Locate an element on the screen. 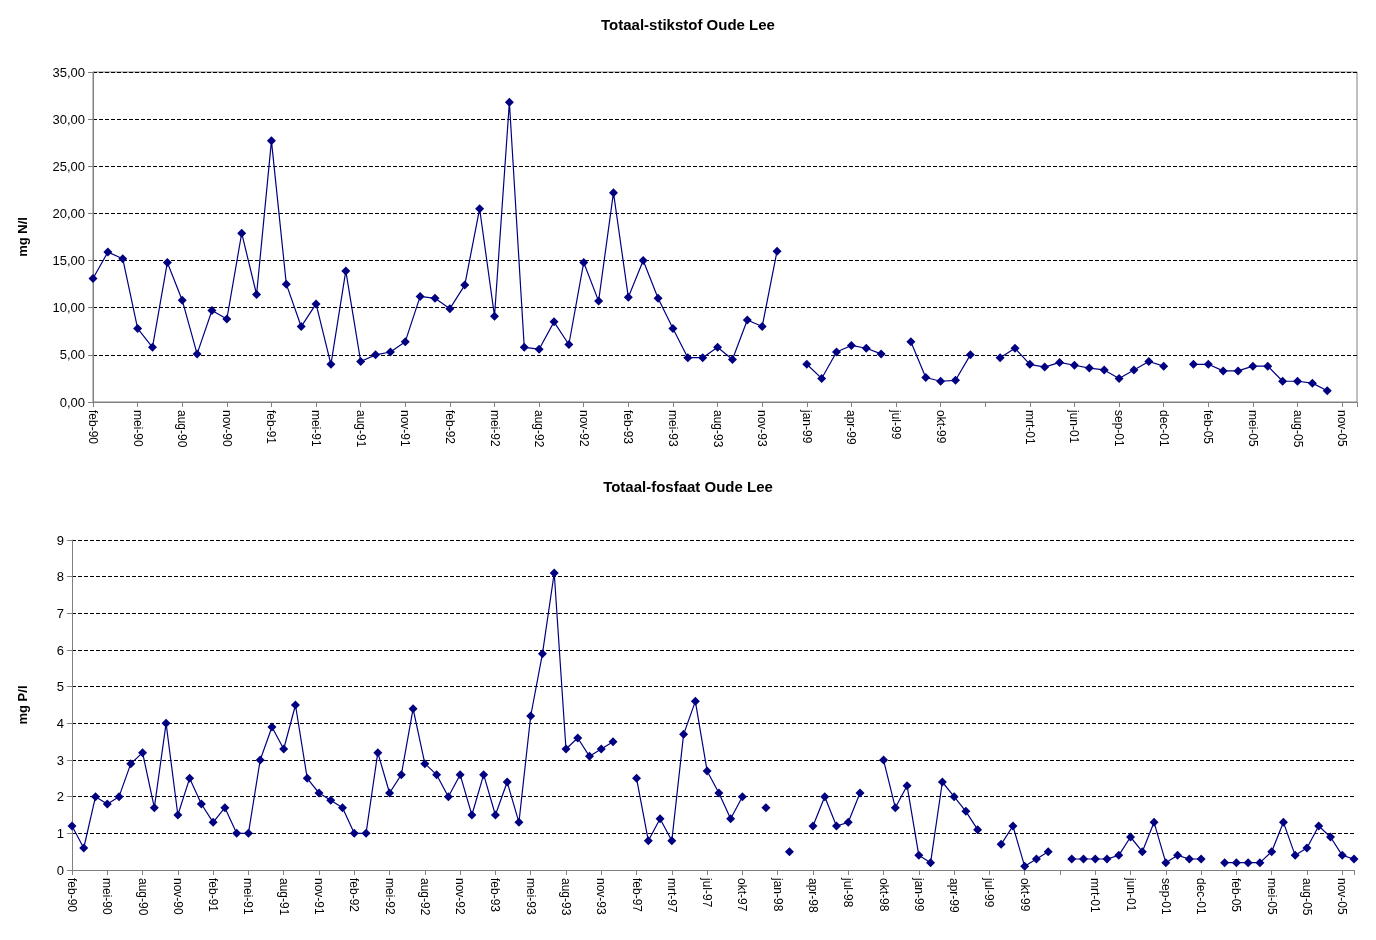 This screenshot has height=940, width=1376. x-tick-label: jul-98 is located at coordinates (848, 892).